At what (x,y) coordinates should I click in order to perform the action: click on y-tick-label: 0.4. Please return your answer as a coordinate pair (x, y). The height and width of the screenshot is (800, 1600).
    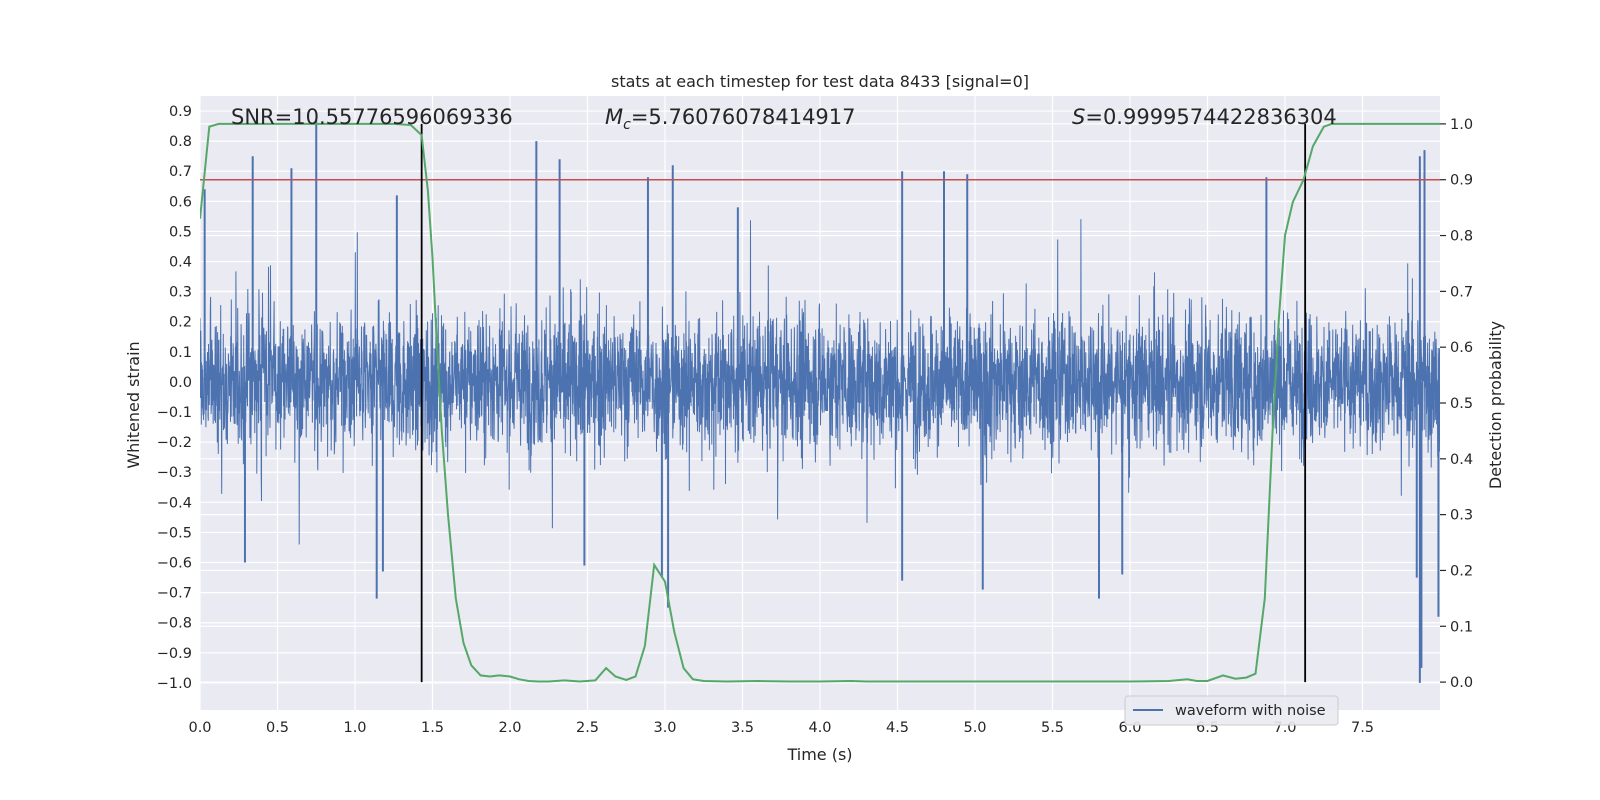
    Looking at the image, I should click on (180, 263).